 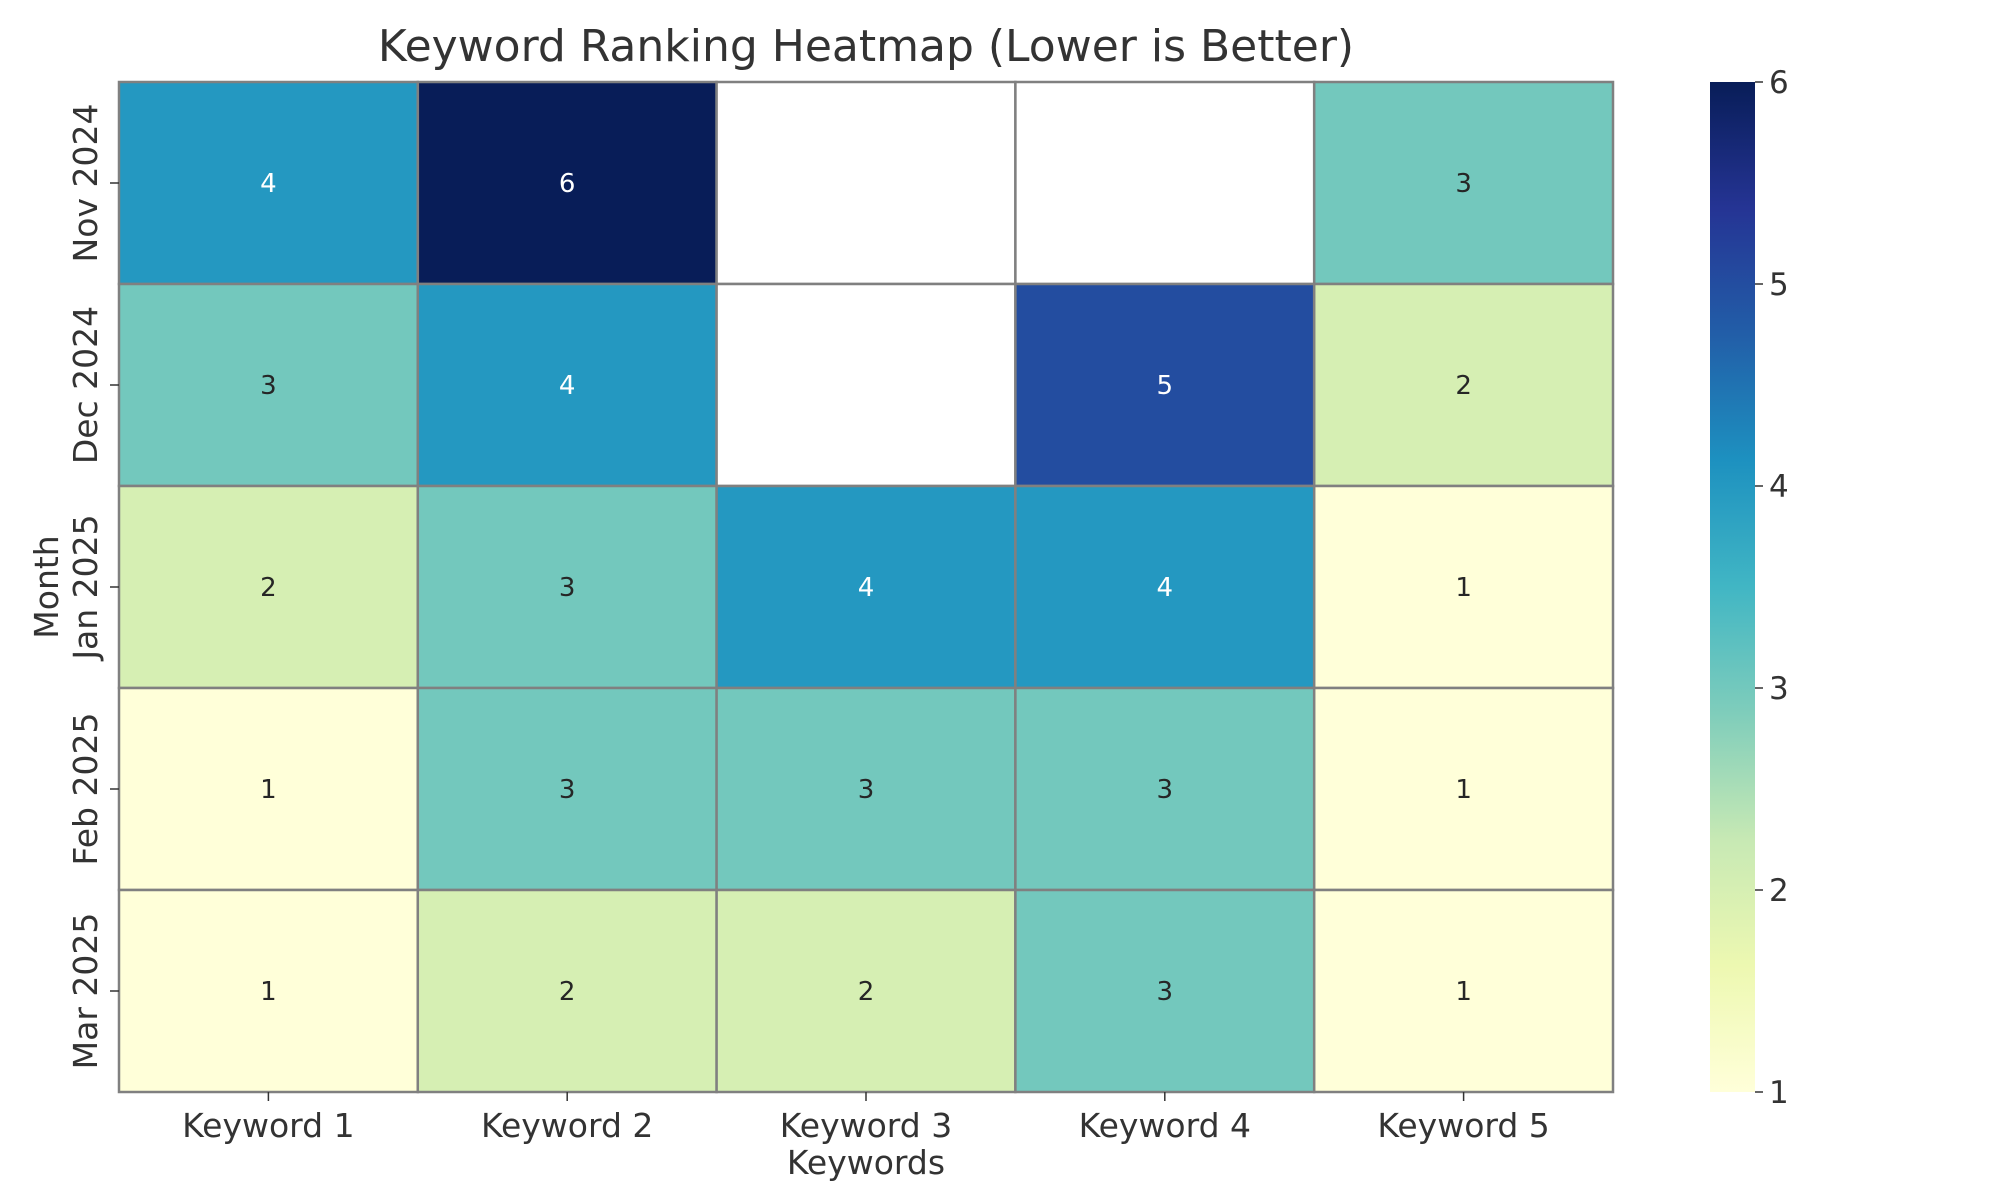 I want to click on y-tick-label: Mar 2025, so click(x=85, y=991).